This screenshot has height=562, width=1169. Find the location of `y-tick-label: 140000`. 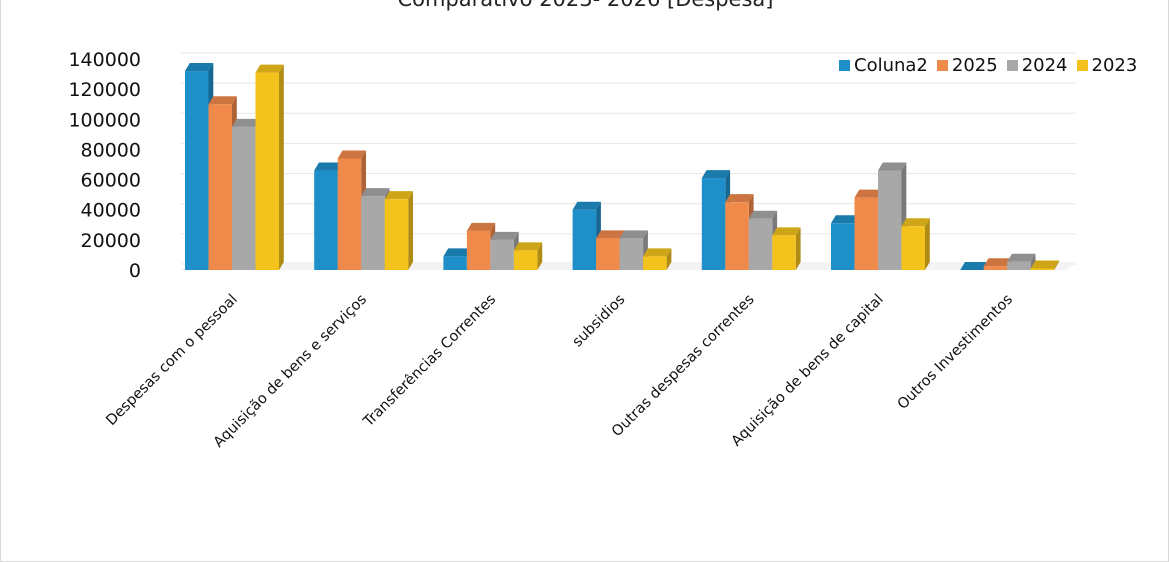

y-tick-label: 140000 is located at coordinates (104, 60).